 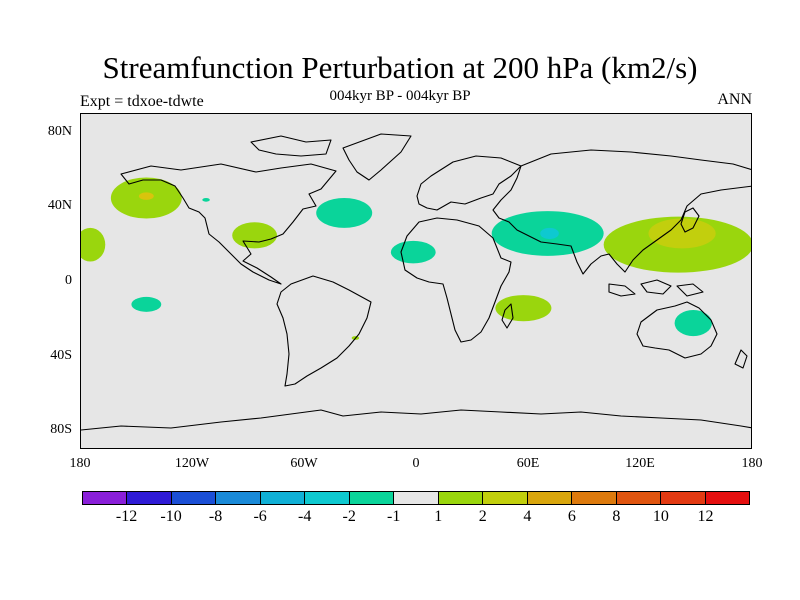 I want to click on coast-north-america, so click(x=228, y=224).